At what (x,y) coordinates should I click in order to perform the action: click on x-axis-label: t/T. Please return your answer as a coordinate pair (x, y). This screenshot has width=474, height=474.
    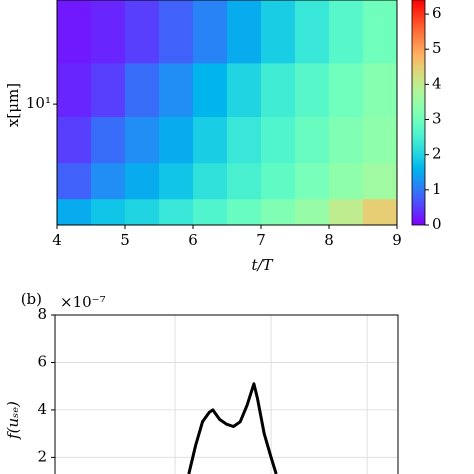
    Looking at the image, I should click on (262, 265).